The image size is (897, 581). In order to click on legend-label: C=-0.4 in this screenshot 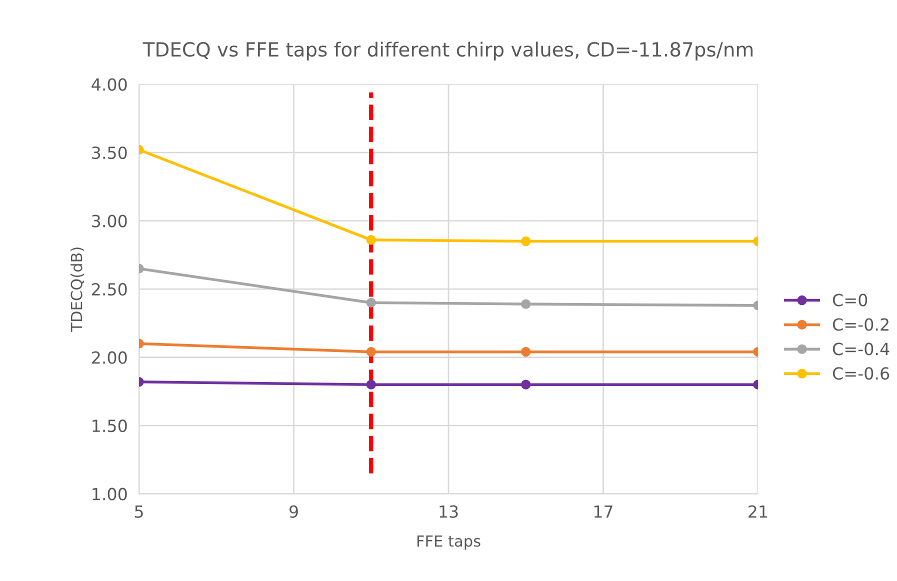, I will do `click(861, 349)`.